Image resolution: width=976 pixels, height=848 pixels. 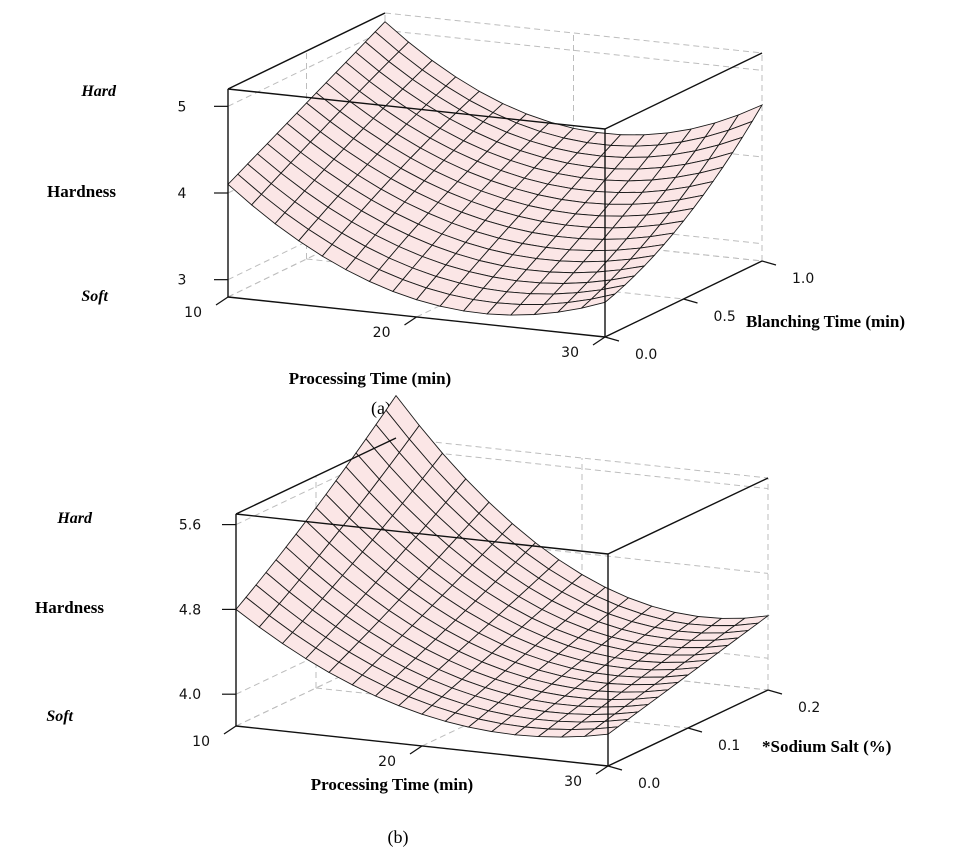 I want to click on y-axis-title: Blanching Time (min), so click(x=825, y=321).